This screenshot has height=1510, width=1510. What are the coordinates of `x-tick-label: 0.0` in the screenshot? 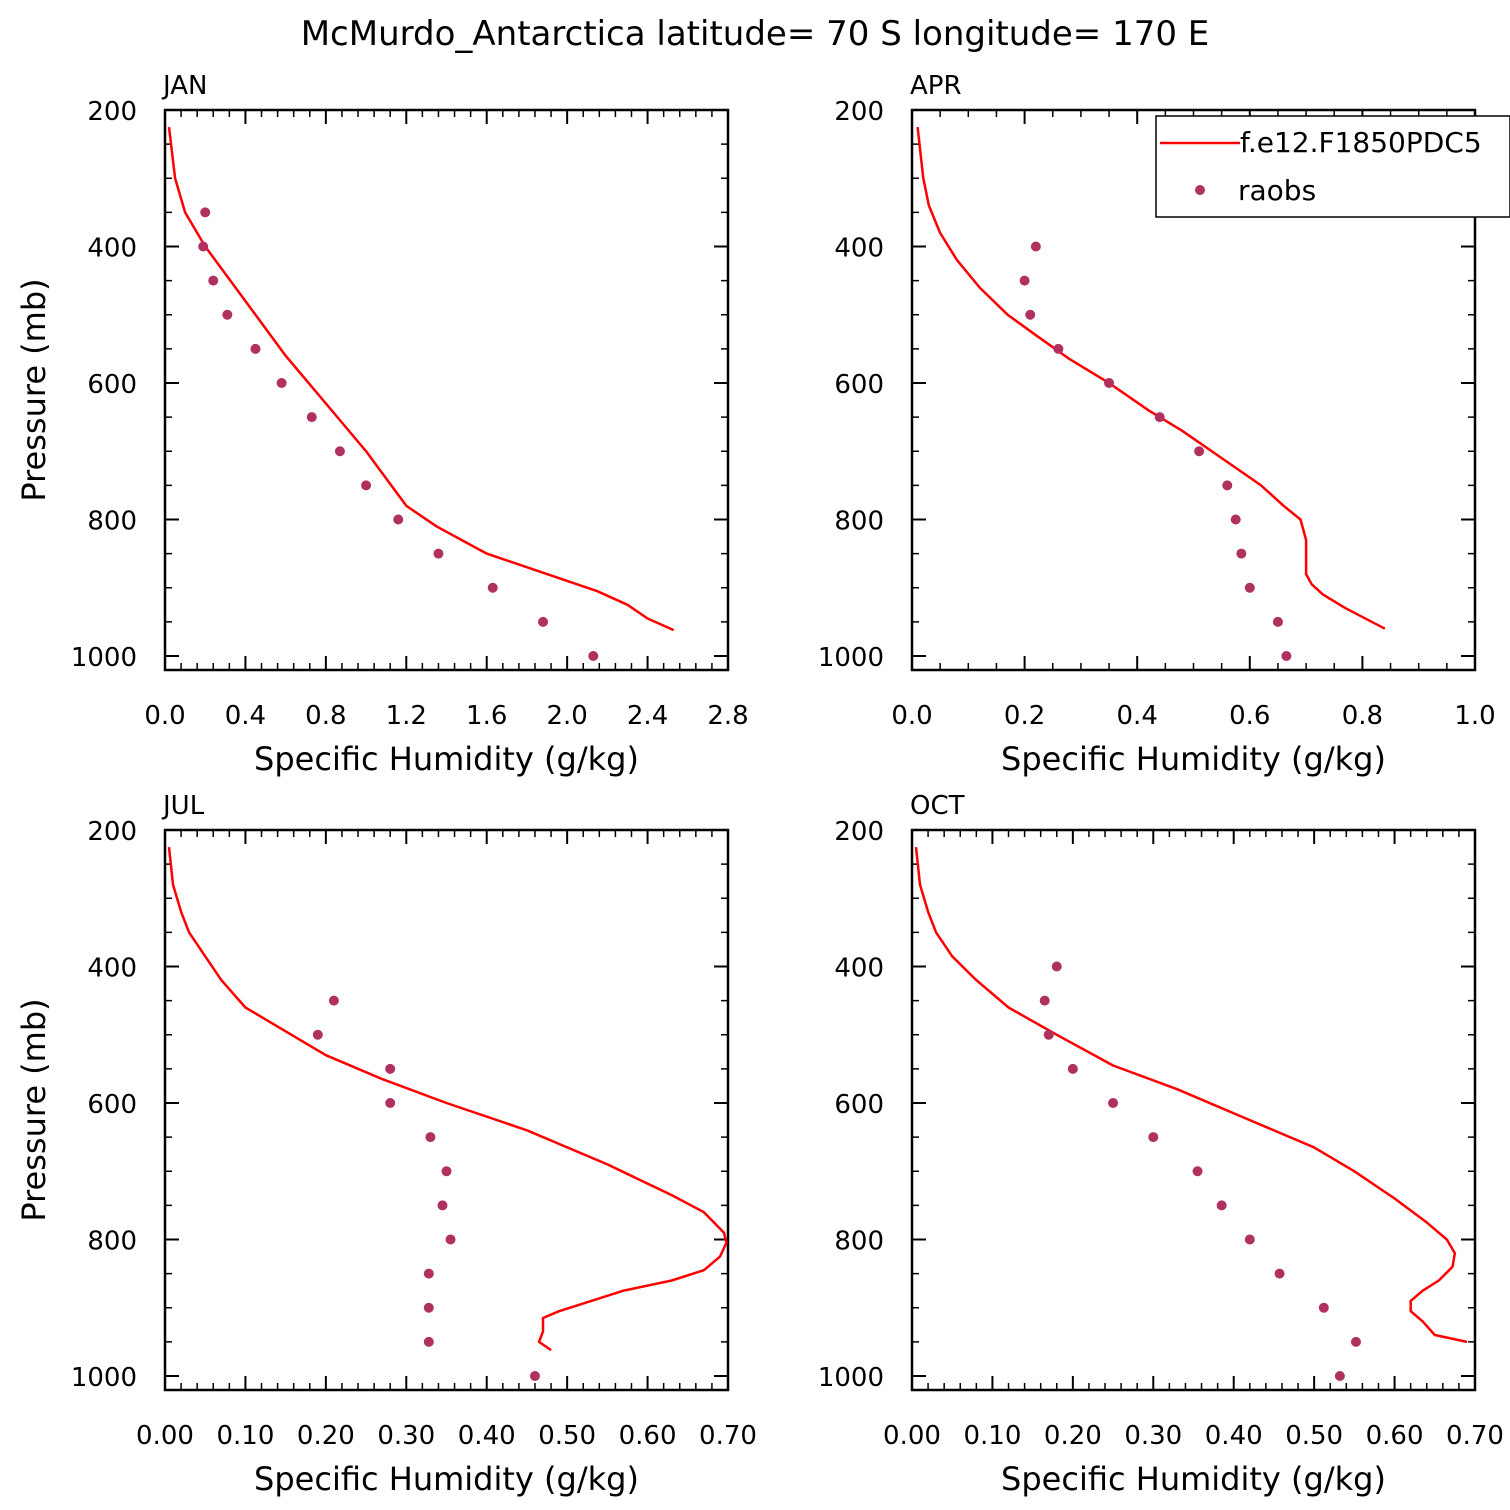 It's located at (164, 716).